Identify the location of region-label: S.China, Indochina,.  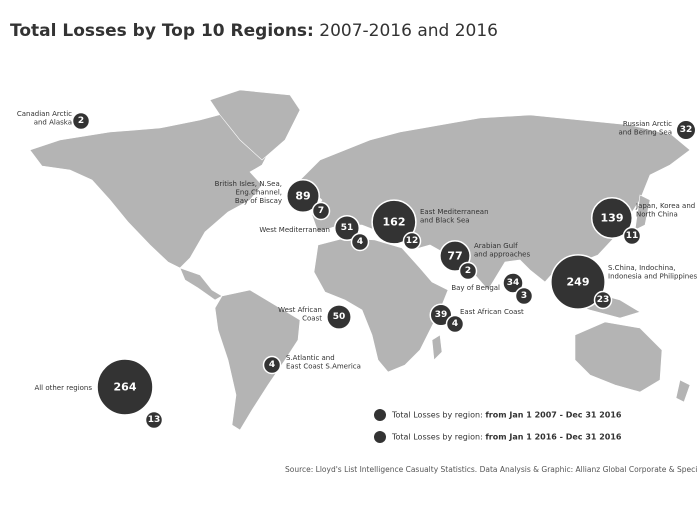
(642, 268).